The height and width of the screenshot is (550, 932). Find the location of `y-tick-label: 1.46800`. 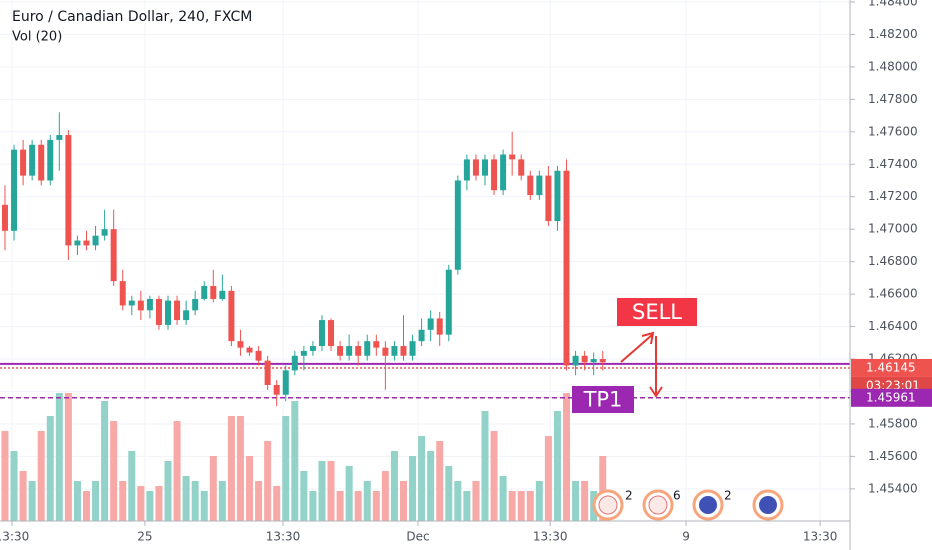

y-tick-label: 1.46800 is located at coordinates (893, 261).